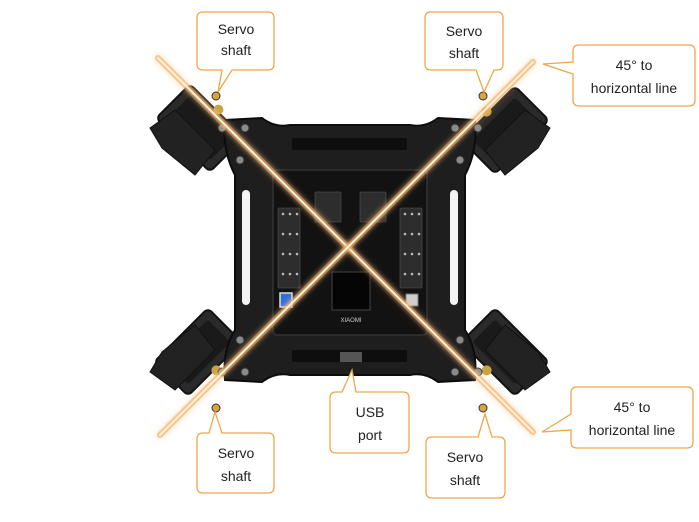 The height and width of the screenshot is (522, 699). I want to click on callout-text-line1: USB, so click(370, 412).